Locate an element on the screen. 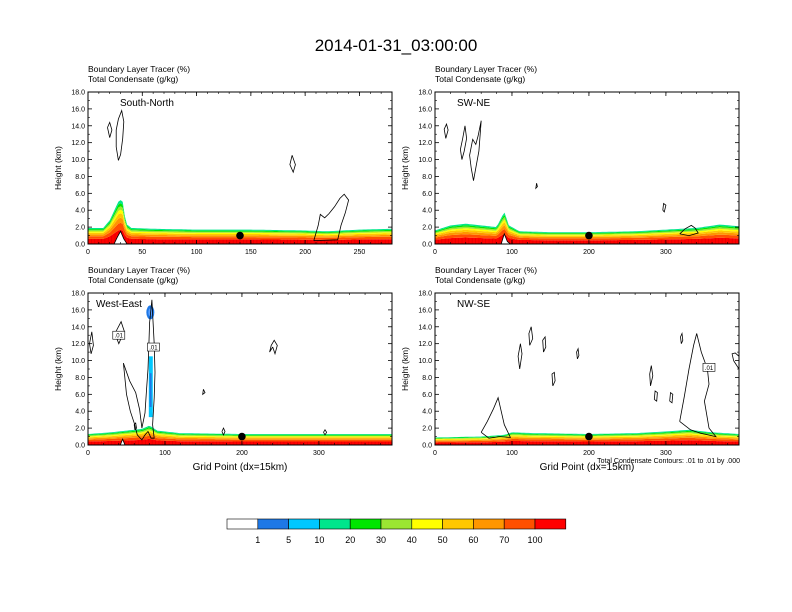 The image size is (792, 612). x-tick-label: 150 is located at coordinates (251, 252).